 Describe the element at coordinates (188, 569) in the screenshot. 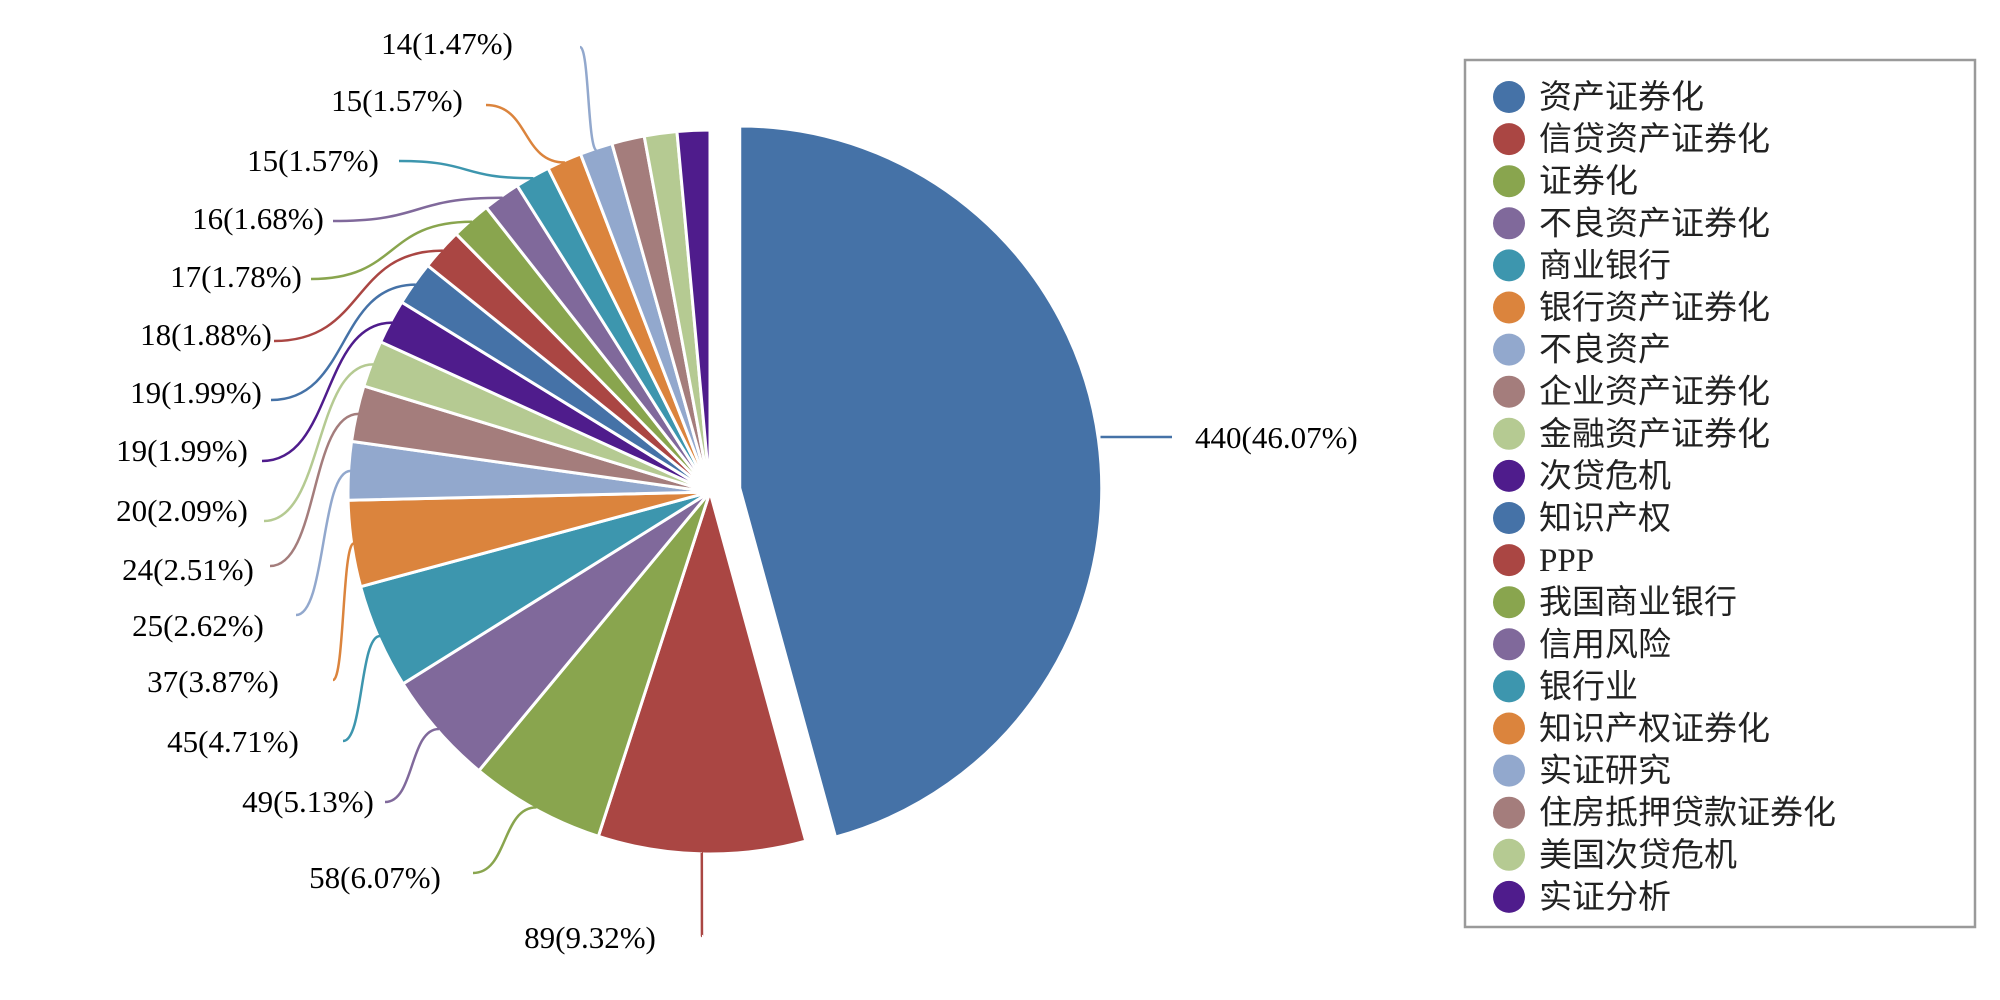

I see `data-label-8: 24(2.51%)` at that location.